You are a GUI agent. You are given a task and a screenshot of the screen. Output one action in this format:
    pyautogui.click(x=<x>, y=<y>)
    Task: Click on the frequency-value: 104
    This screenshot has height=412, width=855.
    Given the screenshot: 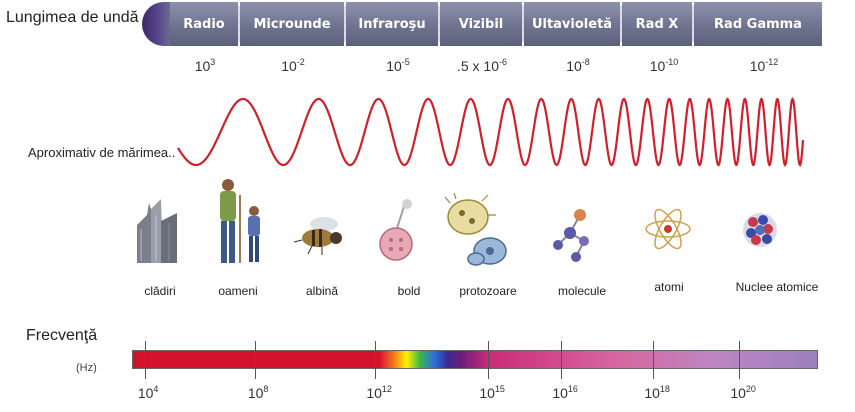 What is the action you would take?
    pyautogui.click(x=148, y=392)
    